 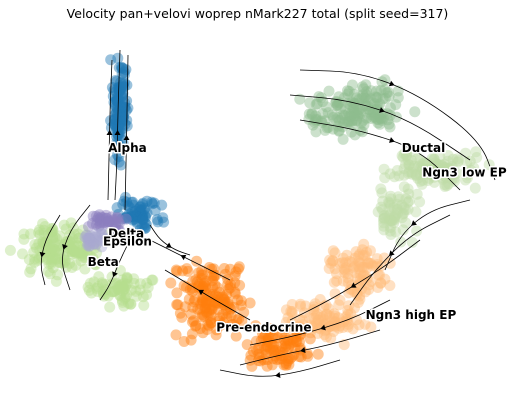 I want to click on cluster-label-ductal: Ductal, so click(x=424, y=148).